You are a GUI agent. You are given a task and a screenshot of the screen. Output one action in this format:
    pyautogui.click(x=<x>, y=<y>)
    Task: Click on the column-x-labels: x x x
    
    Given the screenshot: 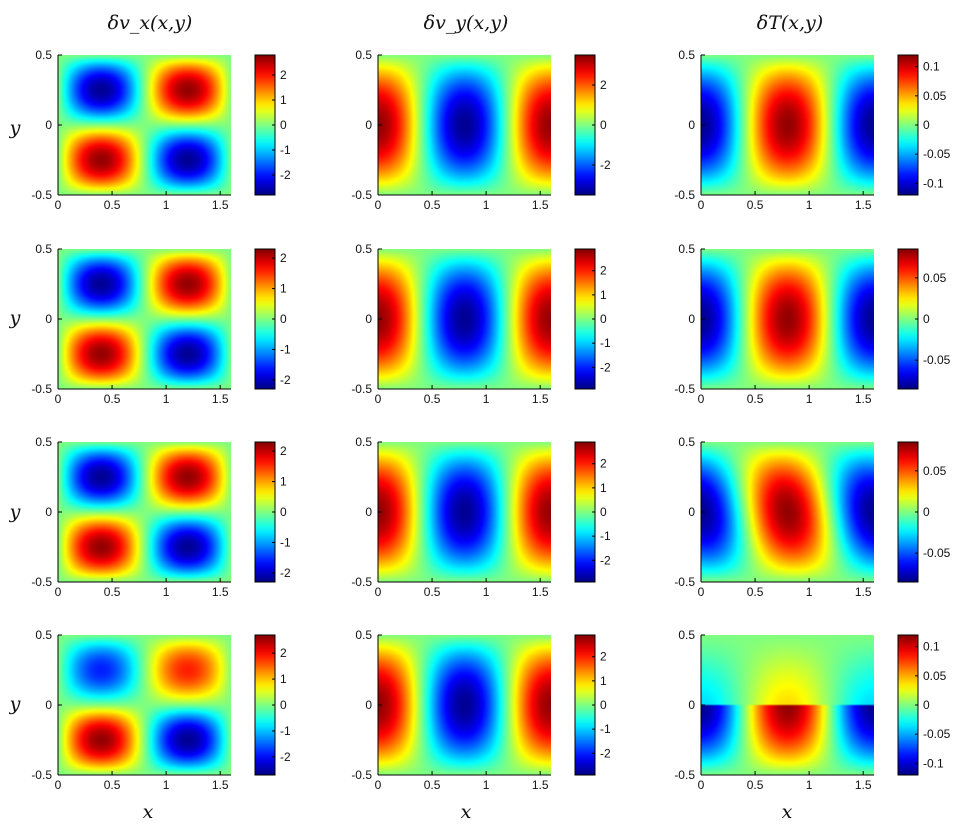 What is the action you would take?
    pyautogui.click(x=468, y=812)
    